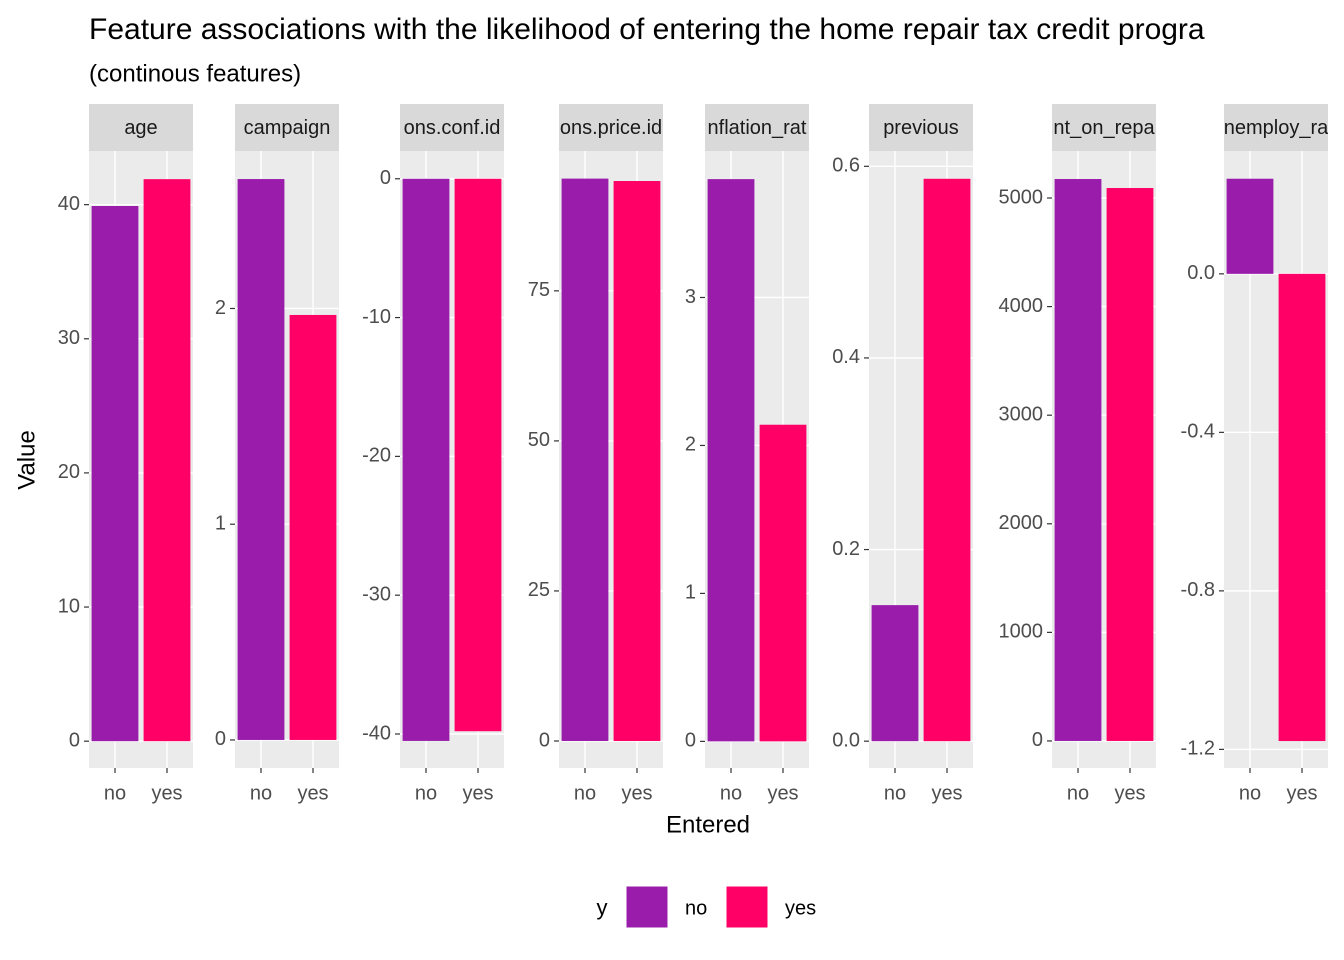  I want to click on strip-label: nflation_rat, so click(757, 128).